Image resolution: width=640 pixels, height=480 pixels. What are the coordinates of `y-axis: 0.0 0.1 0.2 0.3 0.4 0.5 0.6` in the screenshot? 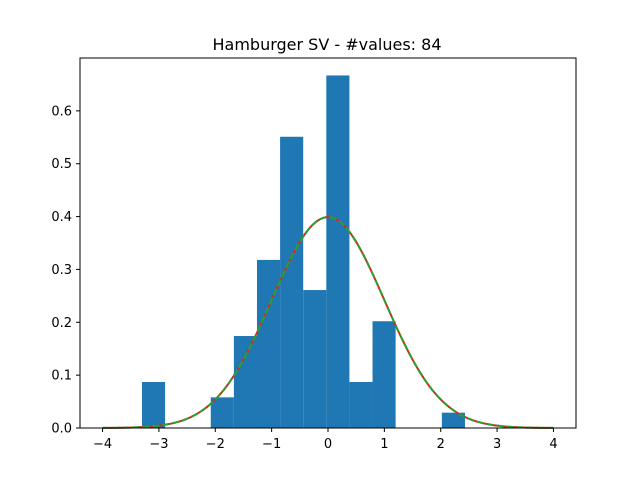 It's located at (65, 270).